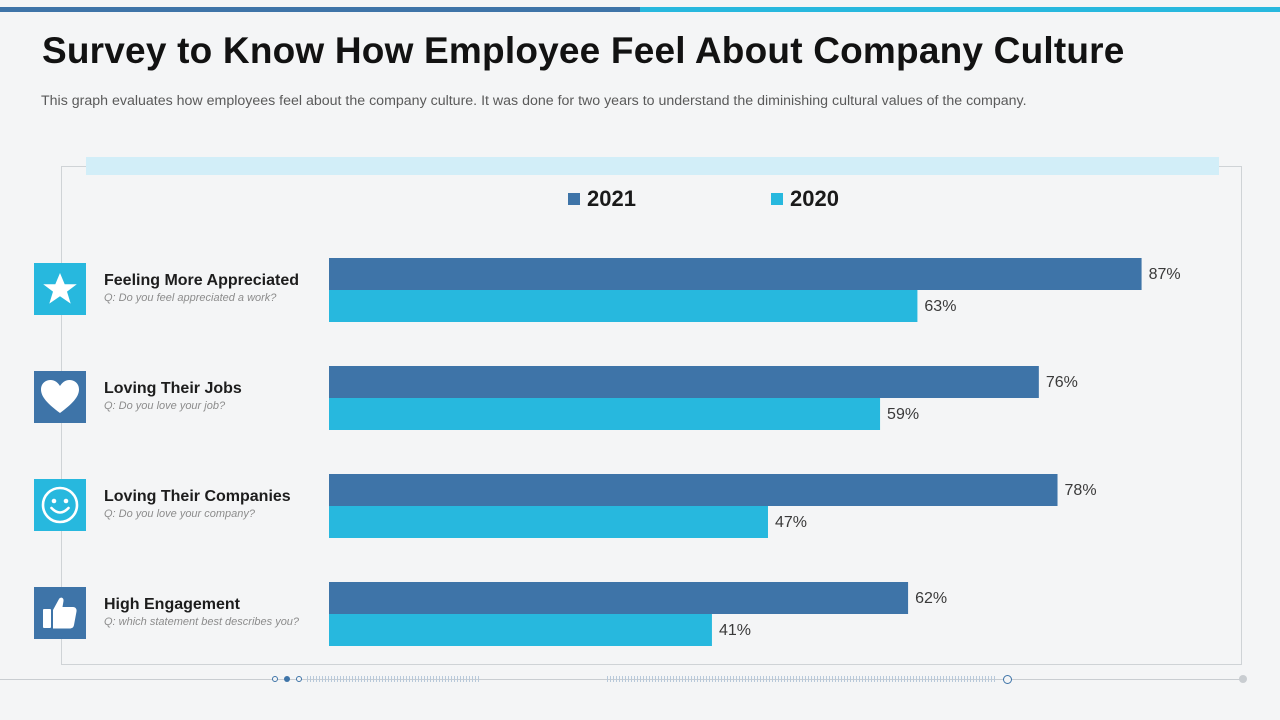  I want to click on data-label-2020-3: 47%, so click(791, 522).